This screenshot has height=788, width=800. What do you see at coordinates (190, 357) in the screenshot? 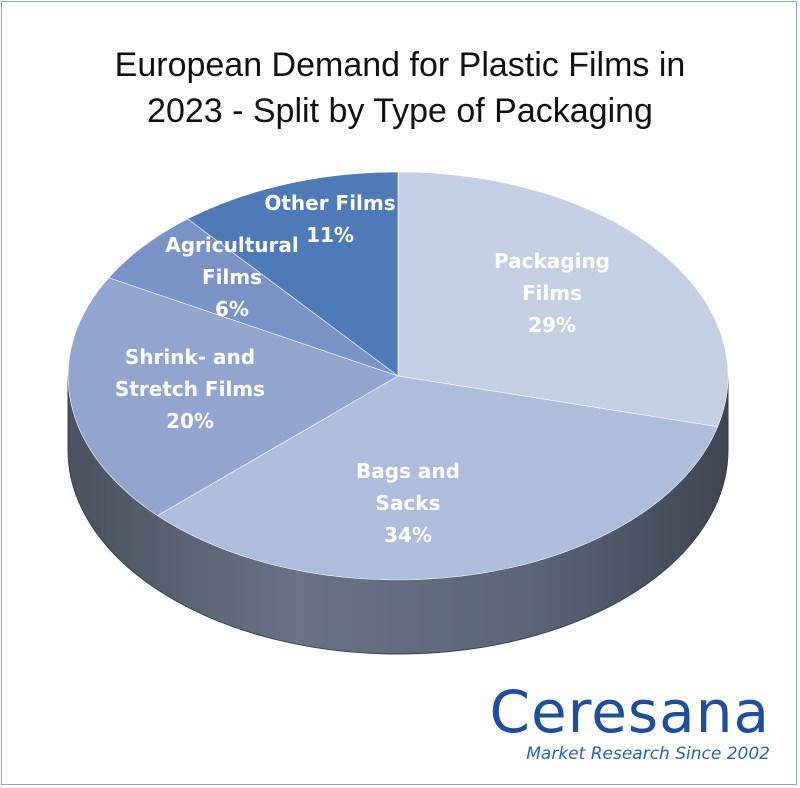
I see `slice-label-line-shrink-and-stretch-films: Shrink- and` at bounding box center [190, 357].